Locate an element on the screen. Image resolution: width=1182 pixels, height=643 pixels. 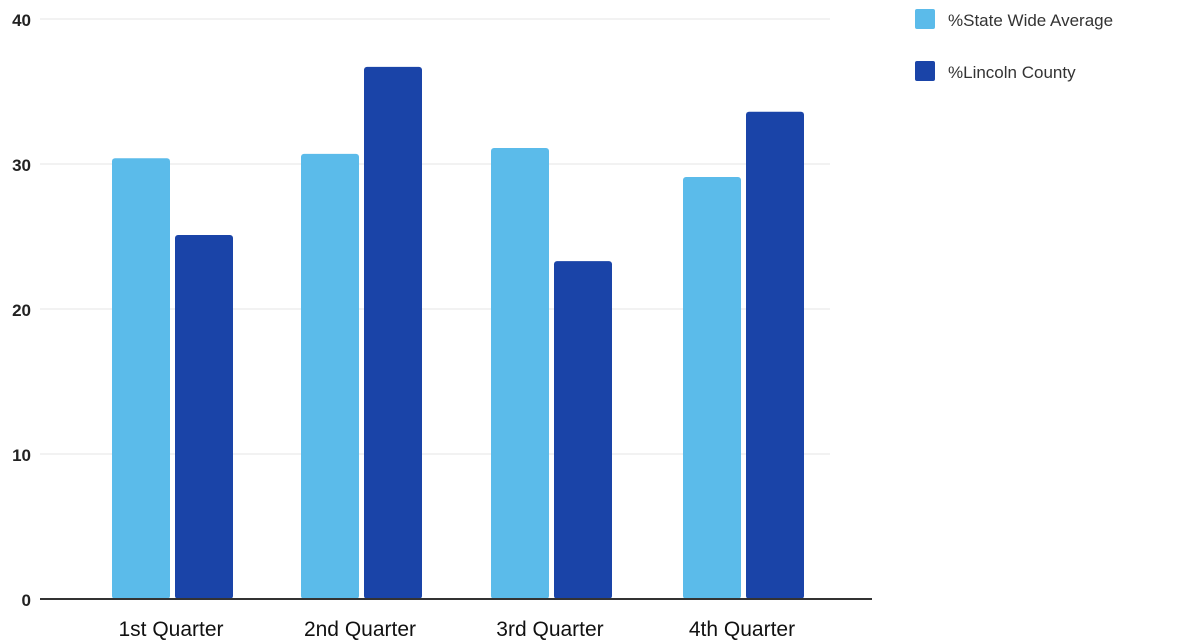
x-tick-label-q4: 4th Quarter is located at coordinates (742, 629).